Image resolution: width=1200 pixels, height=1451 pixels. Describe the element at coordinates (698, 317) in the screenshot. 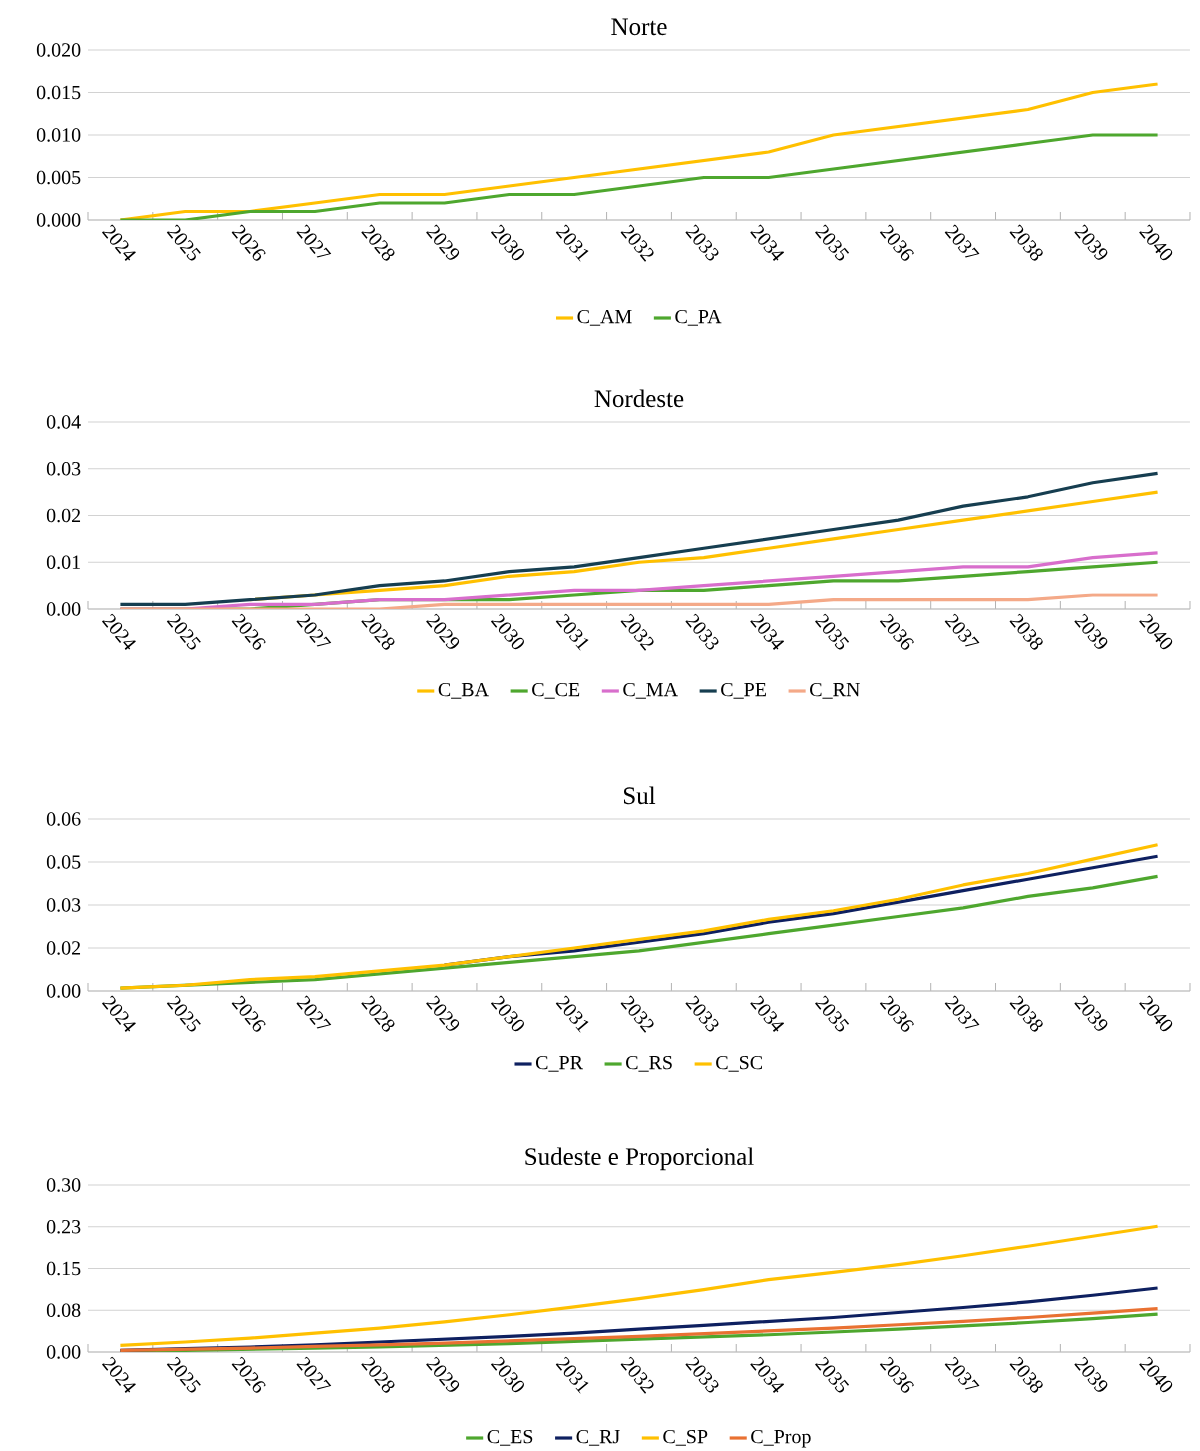

I see `legend-label: C_PA` at that location.